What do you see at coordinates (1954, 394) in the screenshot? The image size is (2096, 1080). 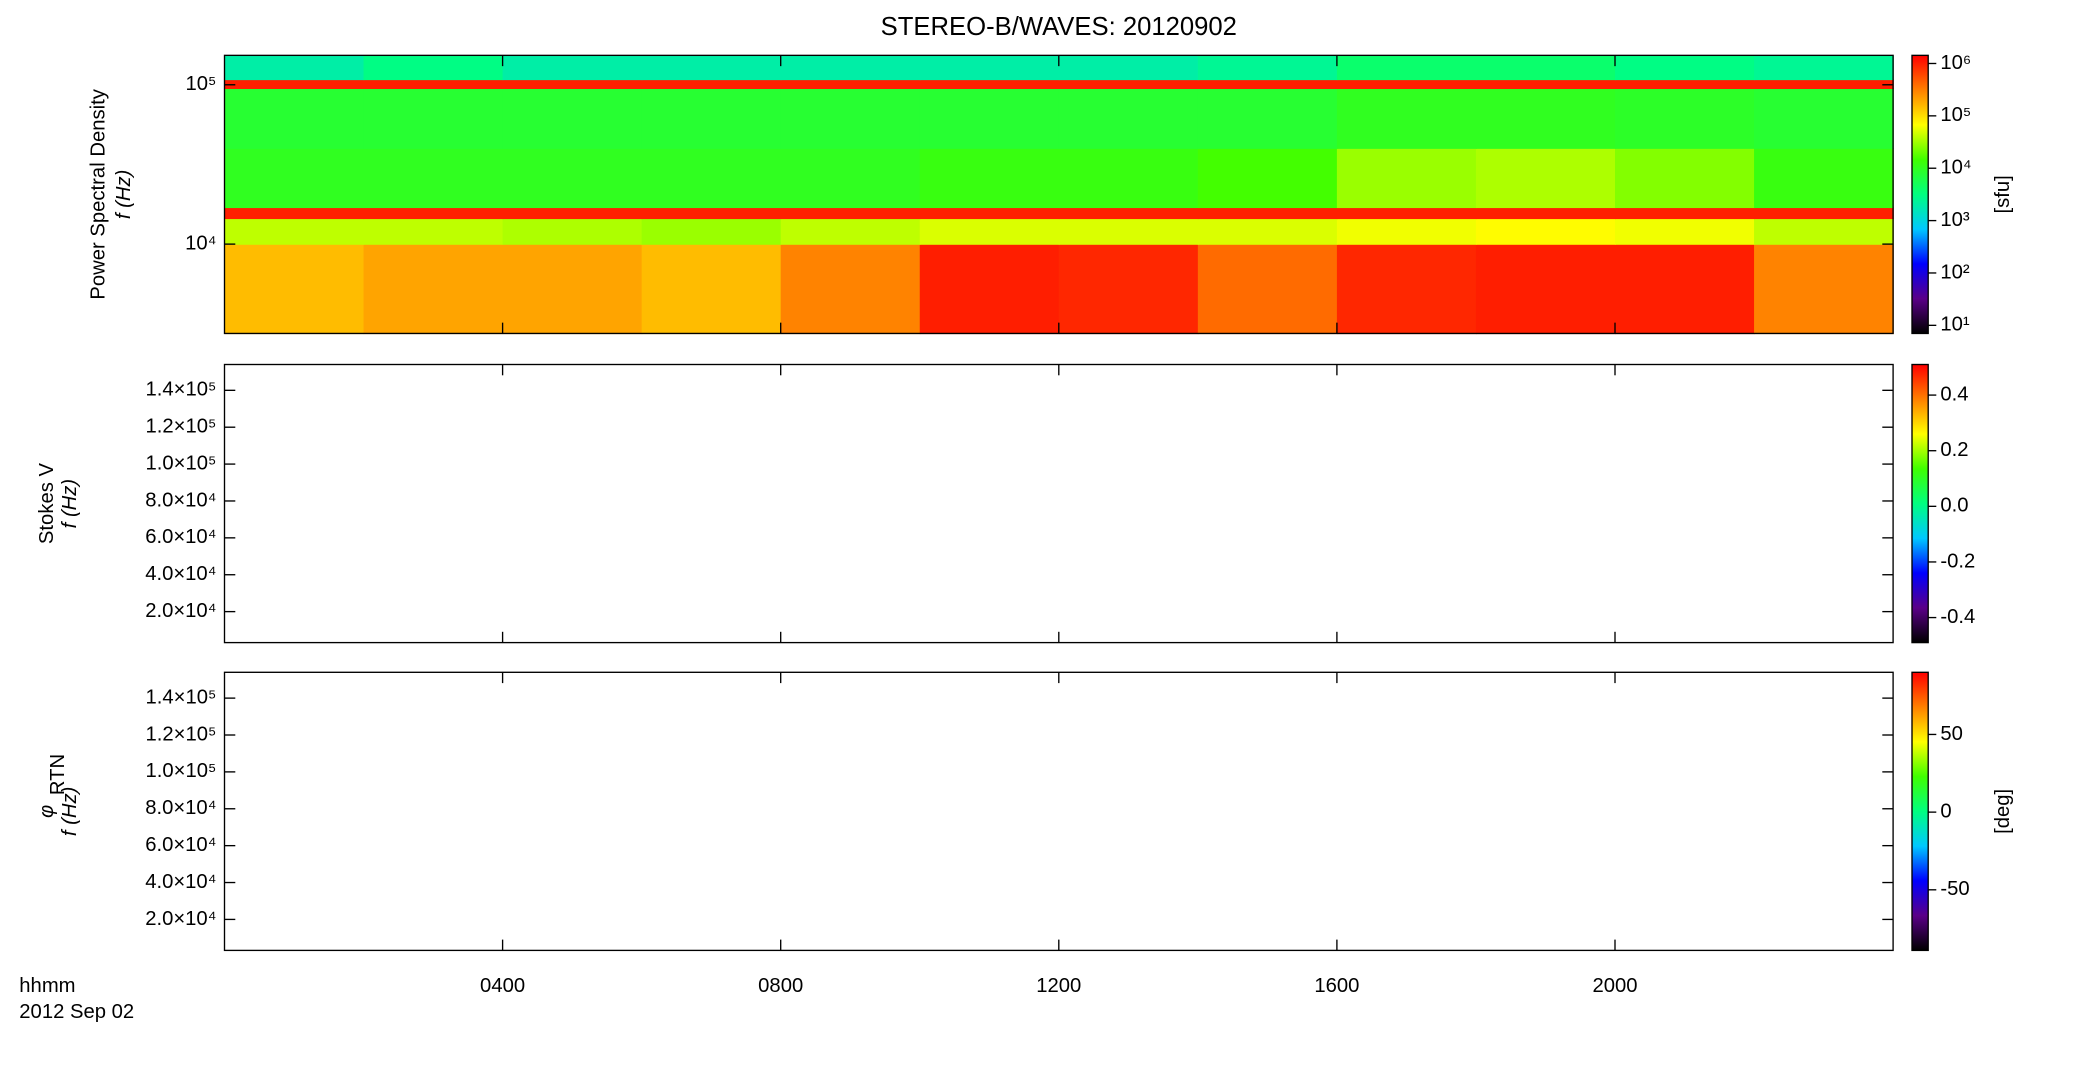 I see `colorbar-tick-label: 0.4` at bounding box center [1954, 394].